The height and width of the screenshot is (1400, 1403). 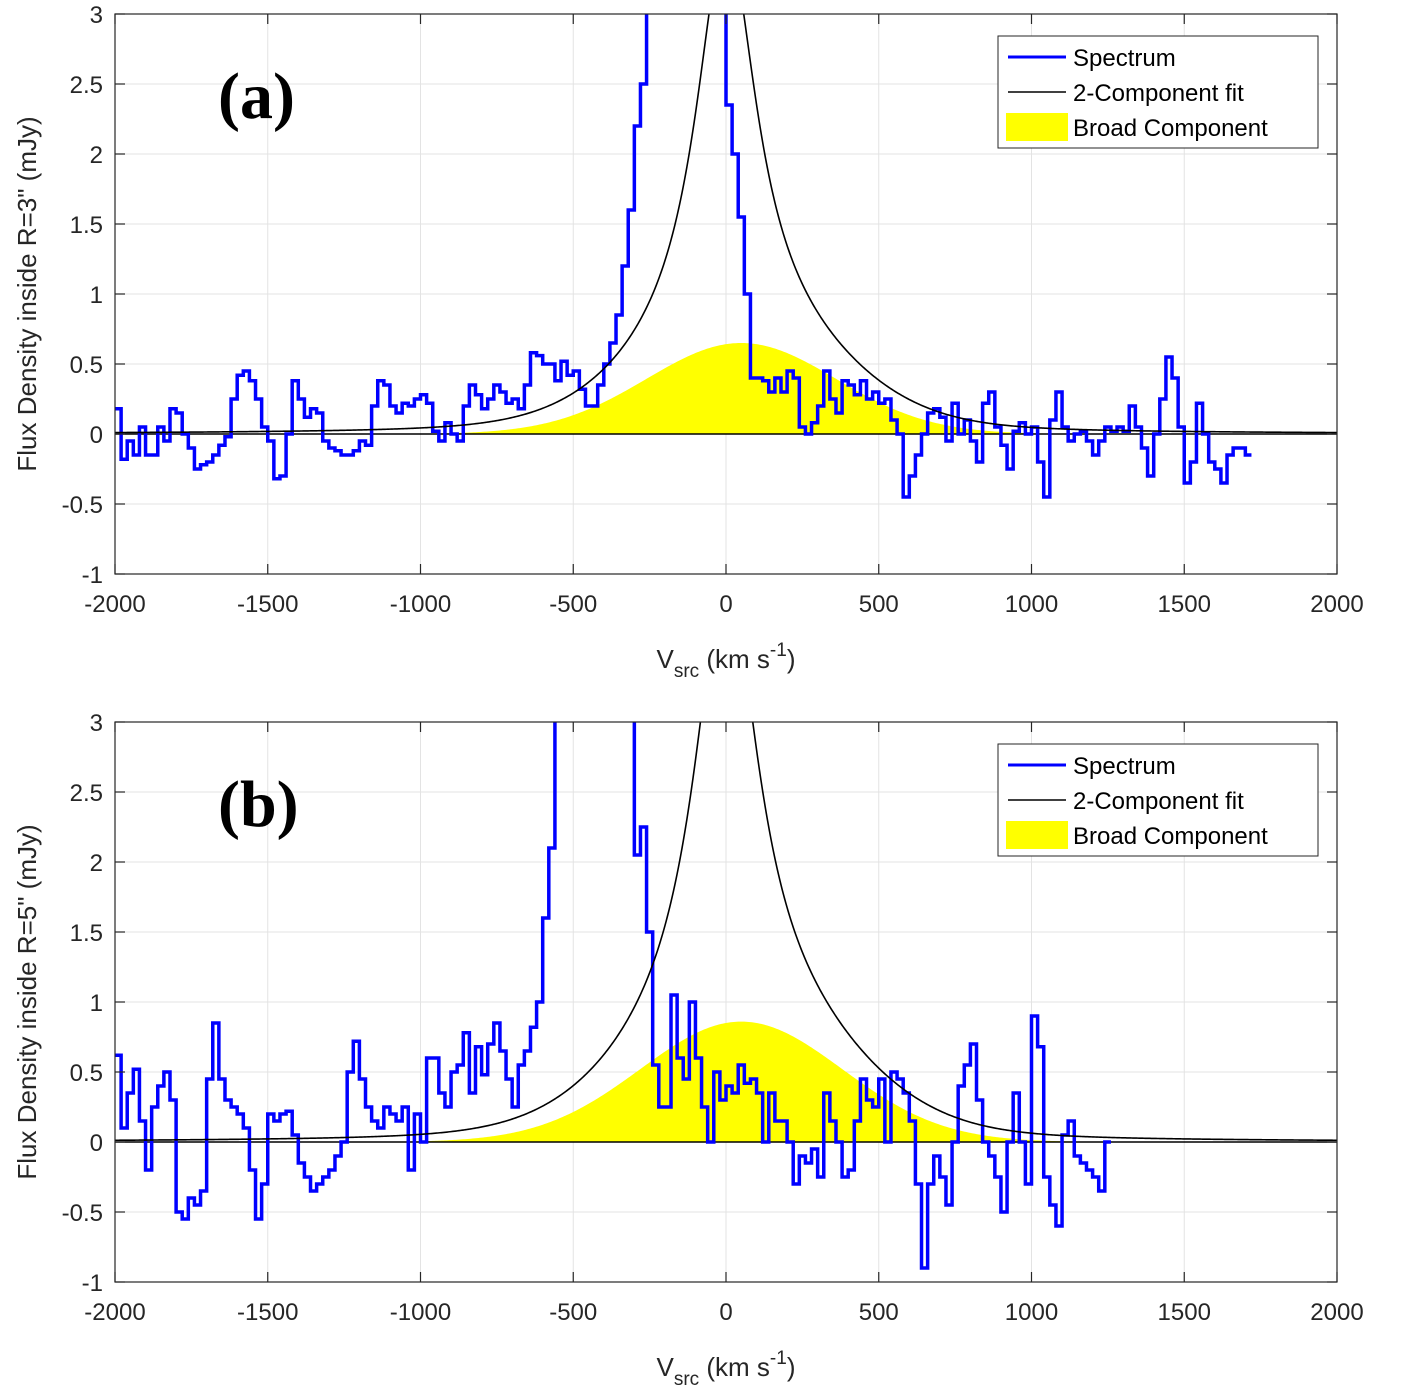 I want to click on panel-a-y-axis-label: Flux Density inside R=3" (mJy), so click(x=27, y=293).